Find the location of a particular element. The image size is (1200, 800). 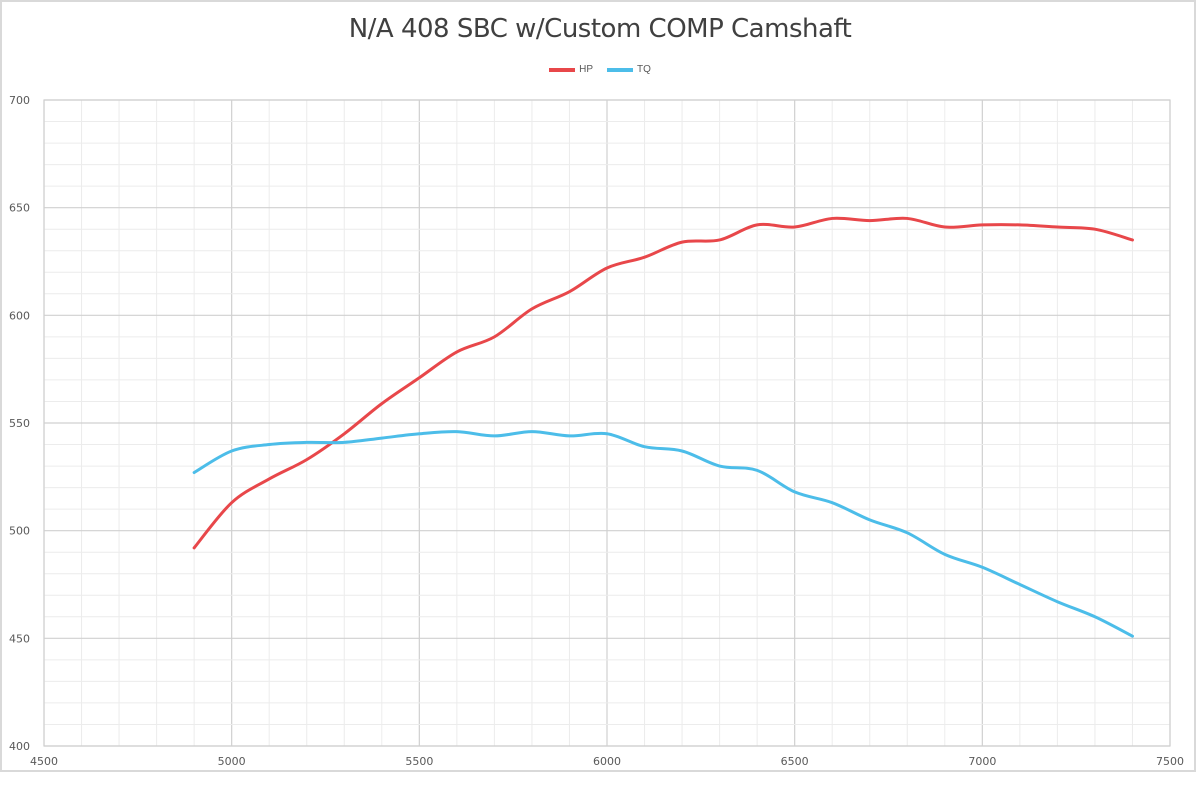

legend-item-tq: TQ is located at coordinates (629, 69).